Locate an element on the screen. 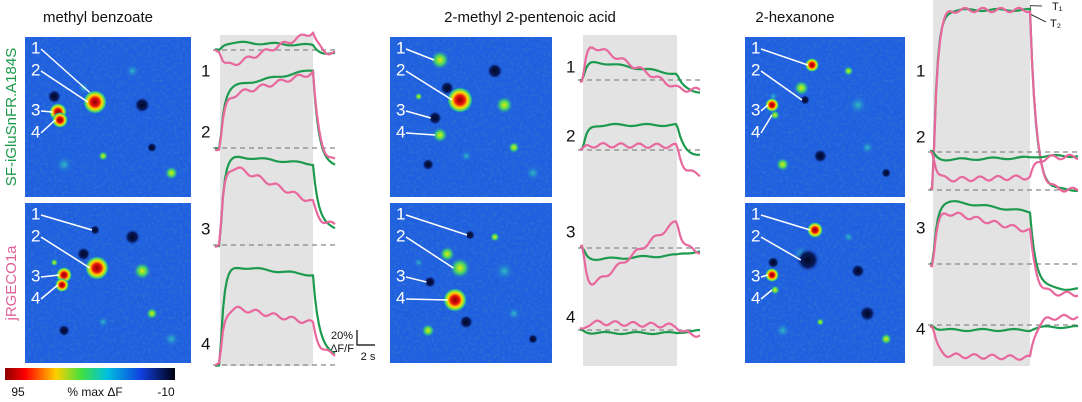 The image size is (1082, 402). scale-bar is located at coordinates (365, 338).